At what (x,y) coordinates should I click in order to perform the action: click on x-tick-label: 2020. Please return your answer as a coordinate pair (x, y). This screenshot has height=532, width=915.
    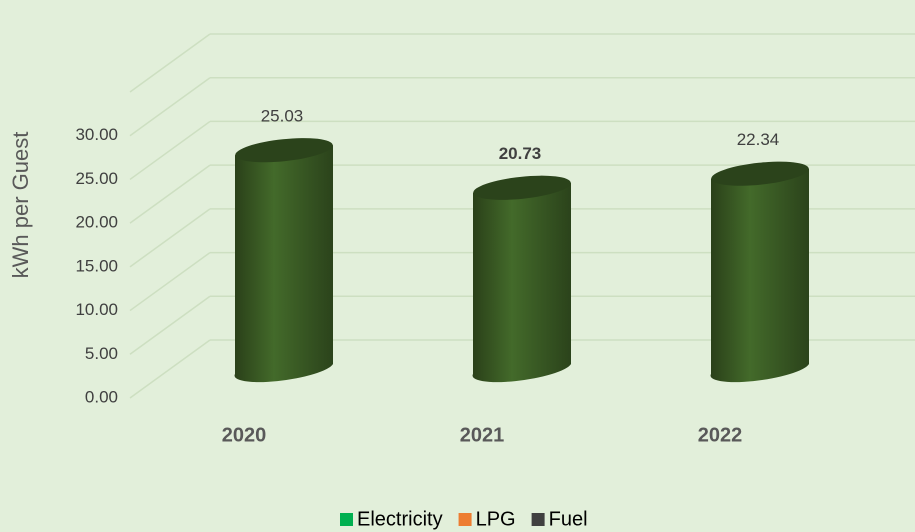
    Looking at the image, I should click on (244, 435).